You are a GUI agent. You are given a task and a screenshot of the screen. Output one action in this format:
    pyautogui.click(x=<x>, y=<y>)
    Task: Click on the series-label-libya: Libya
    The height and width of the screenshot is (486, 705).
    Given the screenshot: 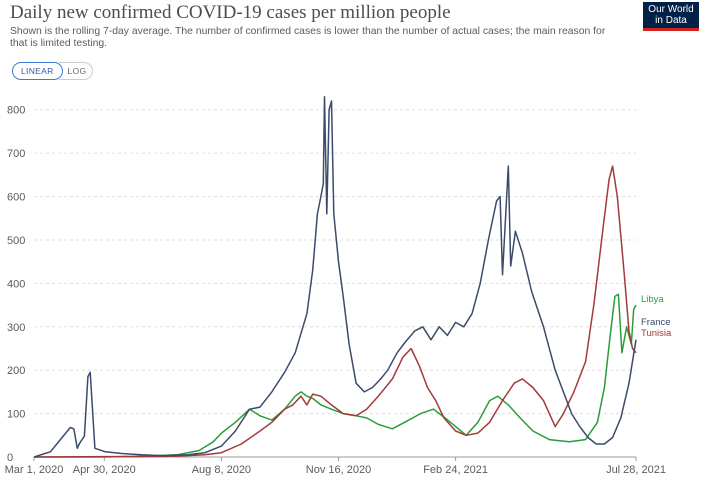 What is the action you would take?
    pyautogui.click(x=652, y=299)
    